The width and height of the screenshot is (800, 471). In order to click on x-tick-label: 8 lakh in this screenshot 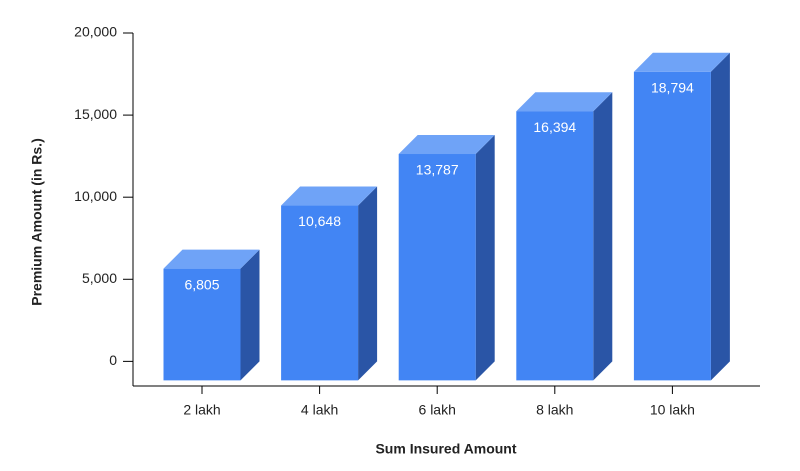, I will do `click(554, 410)`.